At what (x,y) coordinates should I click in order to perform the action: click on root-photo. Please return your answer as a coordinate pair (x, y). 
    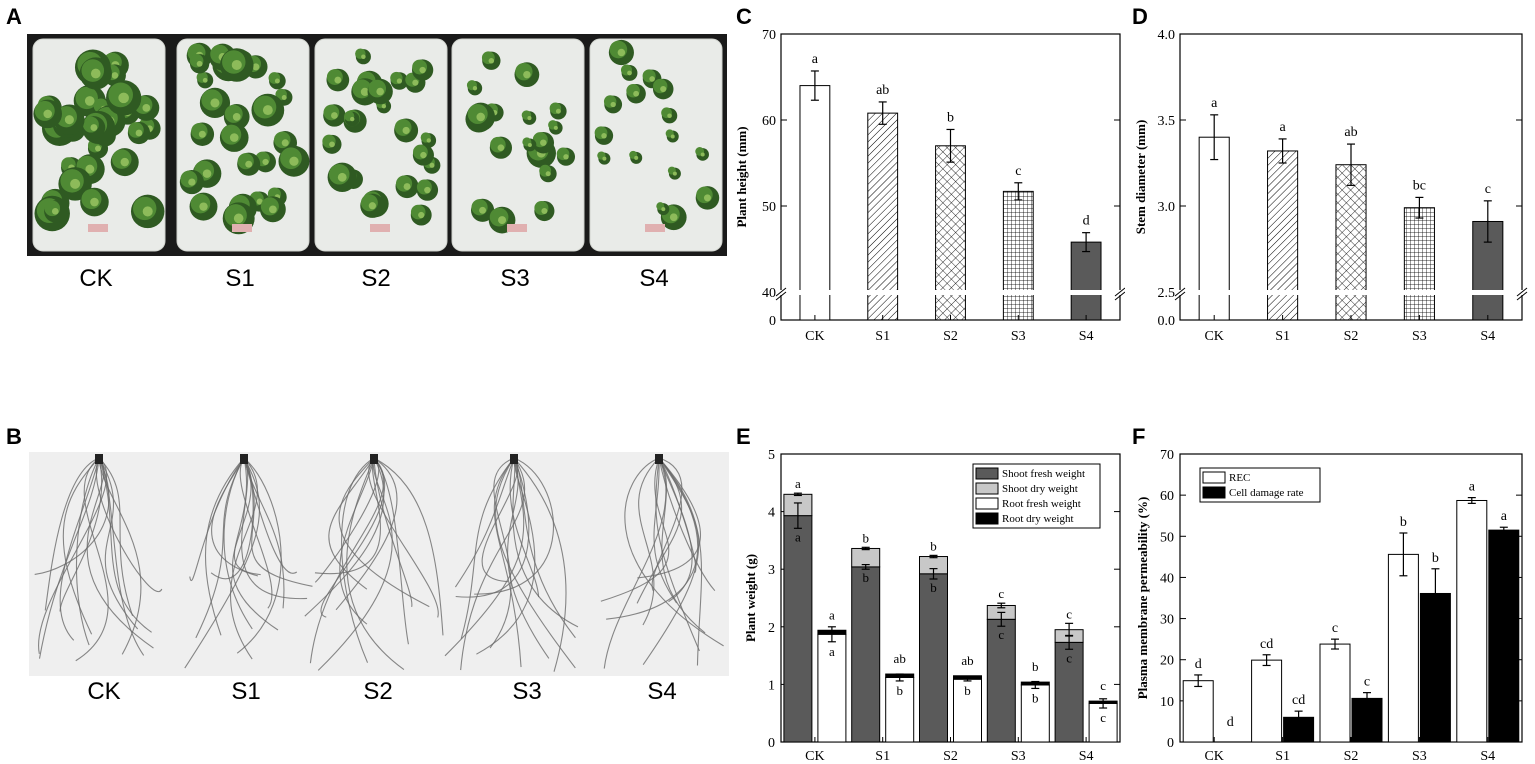
    Looking at the image, I should click on (379, 564).